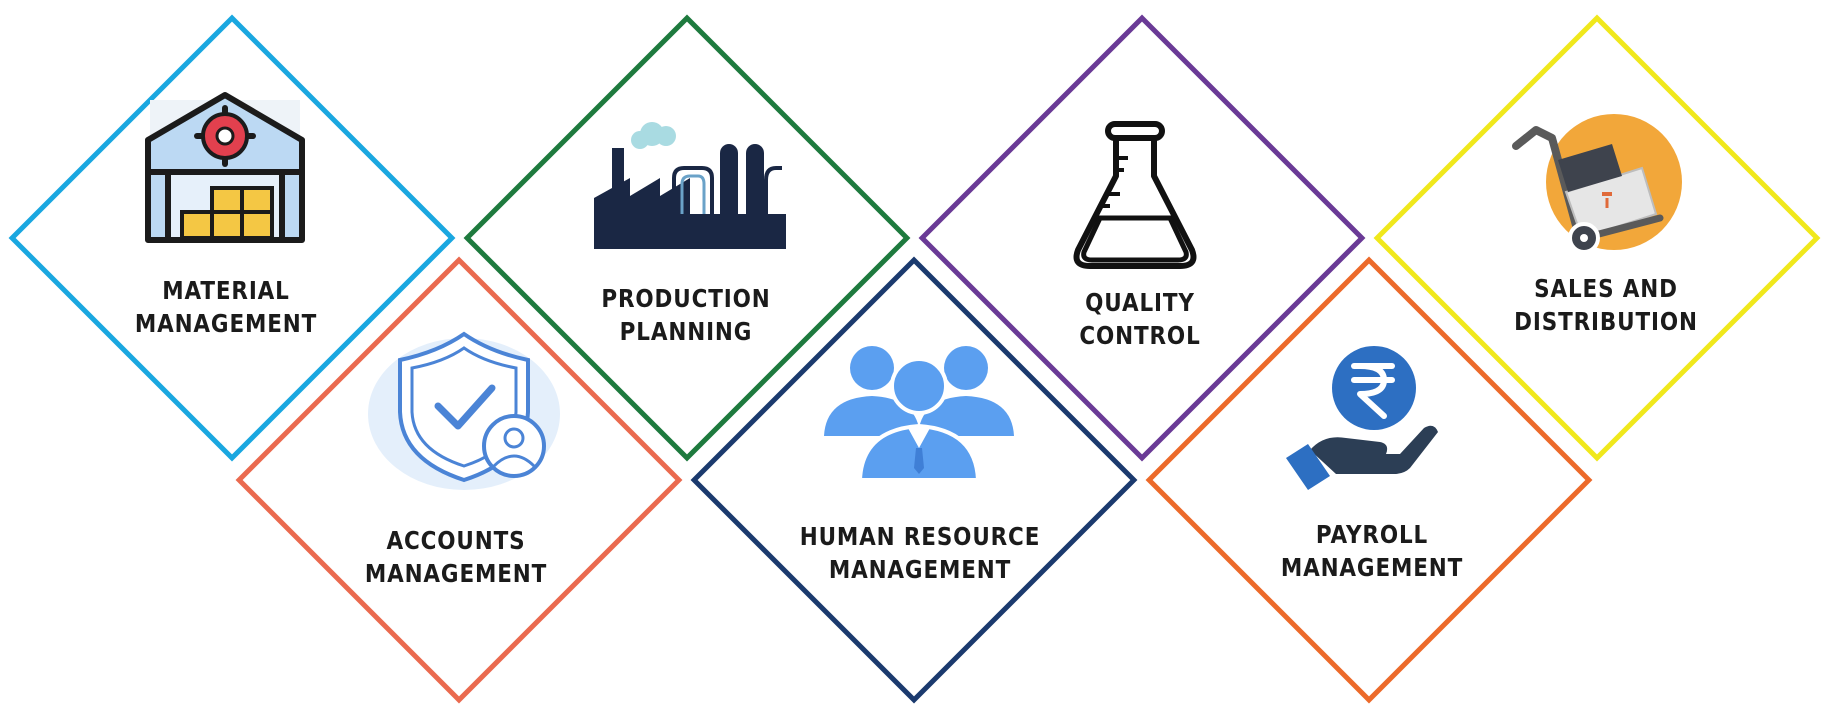  Describe the element at coordinates (456, 557) in the screenshot. I see `label-accounts-management: ACCOUNTS MANAGEMENT` at that location.